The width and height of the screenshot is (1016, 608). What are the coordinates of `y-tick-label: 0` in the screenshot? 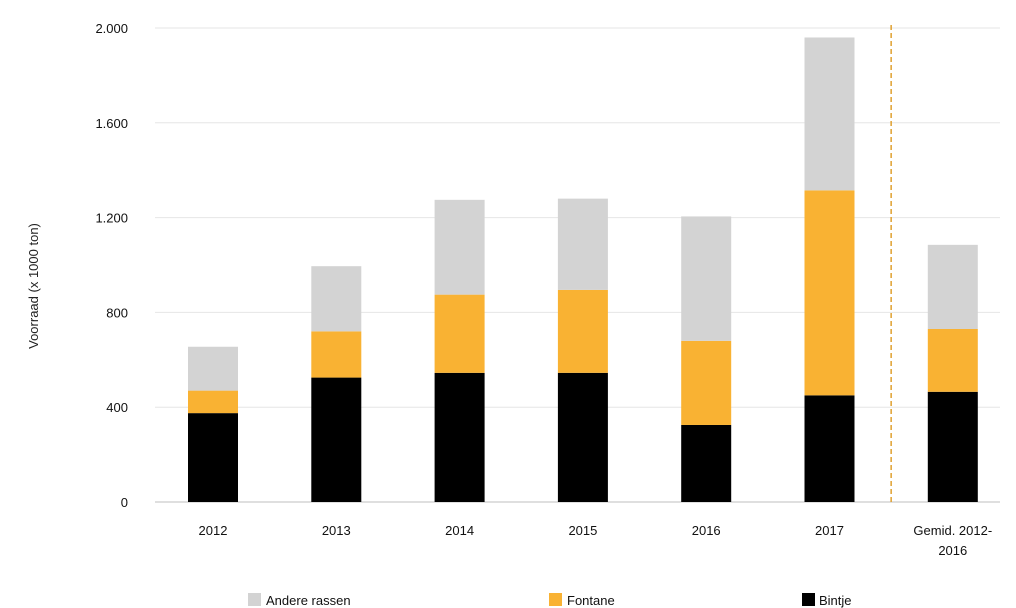 It's located at (124, 502).